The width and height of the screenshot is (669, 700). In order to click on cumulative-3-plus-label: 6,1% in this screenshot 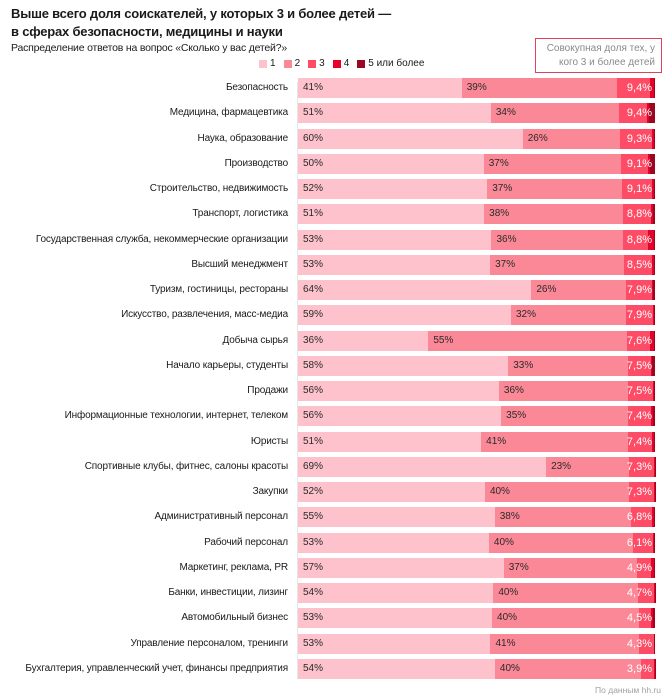, I will do `click(639, 542)`.